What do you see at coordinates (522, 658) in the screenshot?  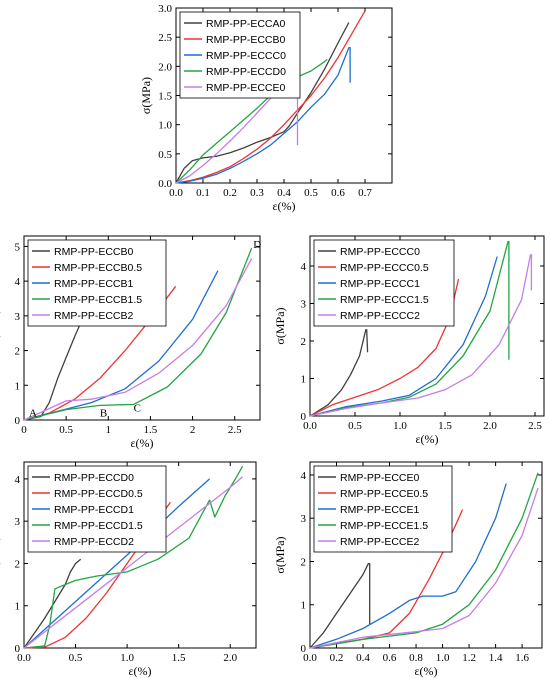 I see `x-tick-label: 1.6` at bounding box center [522, 658].